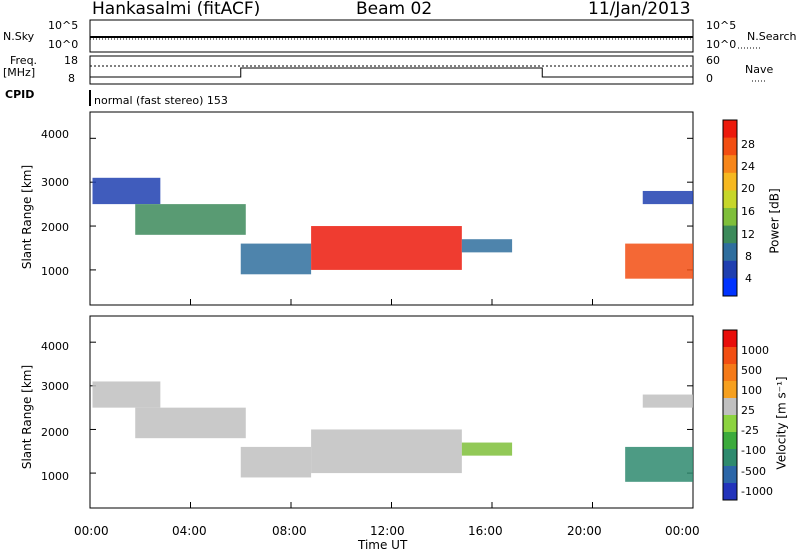 This screenshot has height=554, width=800. I want to click on xtick-3: 12:00, so click(387, 531).